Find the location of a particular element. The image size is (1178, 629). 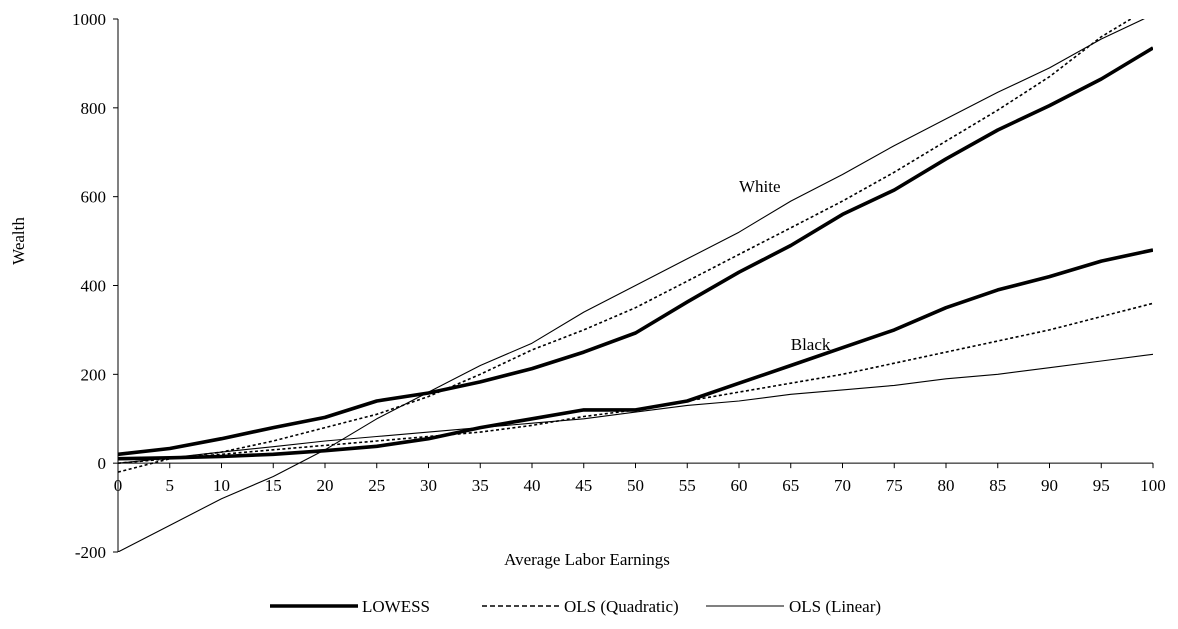

x-tick-label: 50 is located at coordinates (635, 485).